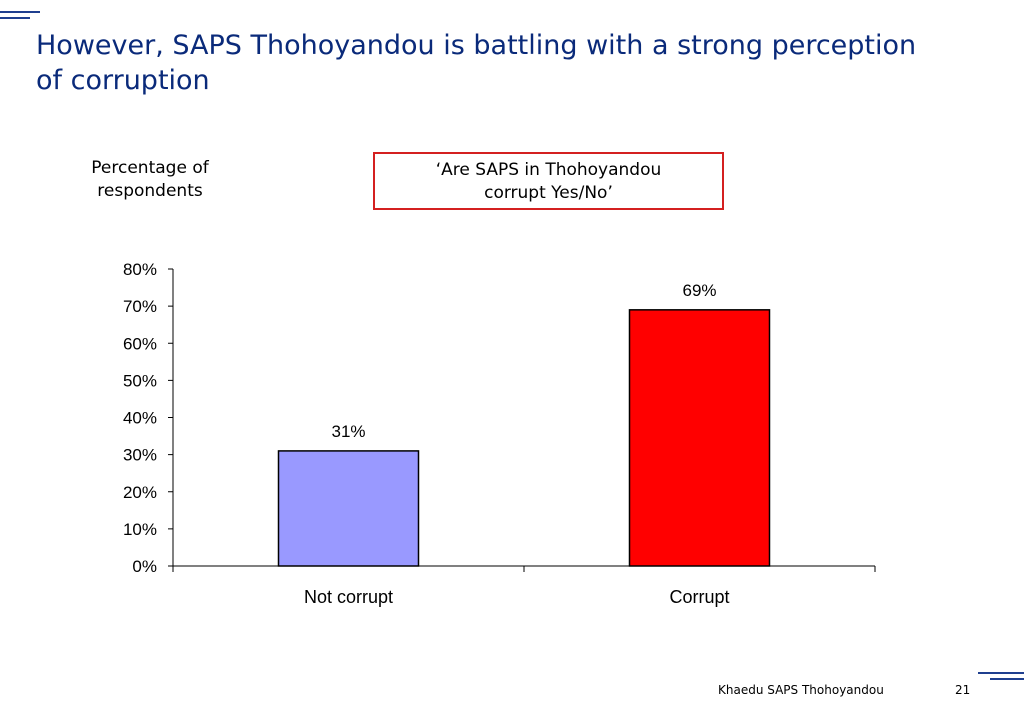 This screenshot has width=1024, height=714. Describe the element at coordinates (140, 269) in the screenshot. I see `y-tick-label: 80%` at that location.